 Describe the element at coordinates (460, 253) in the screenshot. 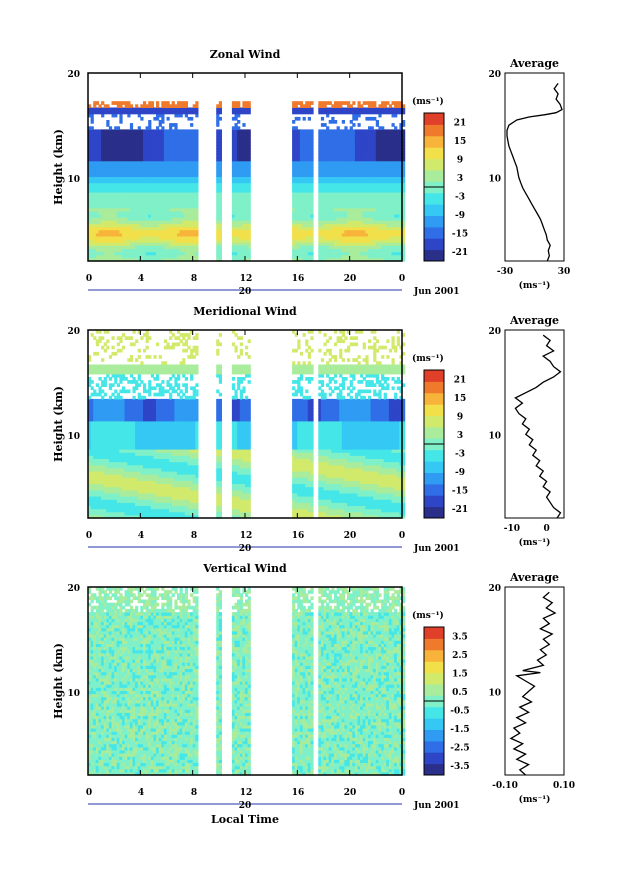

I see `colorbar-tick-label: -21` at that location.